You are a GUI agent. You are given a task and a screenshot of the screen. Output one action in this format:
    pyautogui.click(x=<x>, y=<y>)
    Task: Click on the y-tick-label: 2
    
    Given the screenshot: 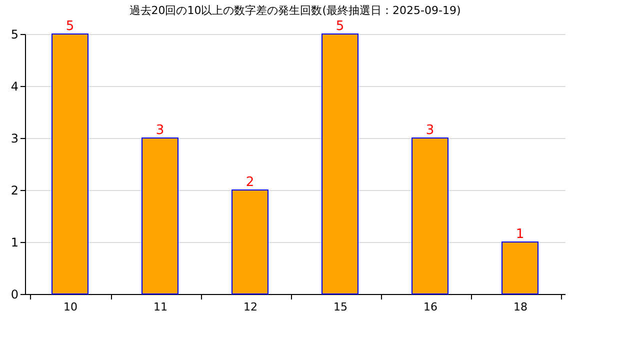 What is the action you would take?
    pyautogui.click(x=14, y=191)
    